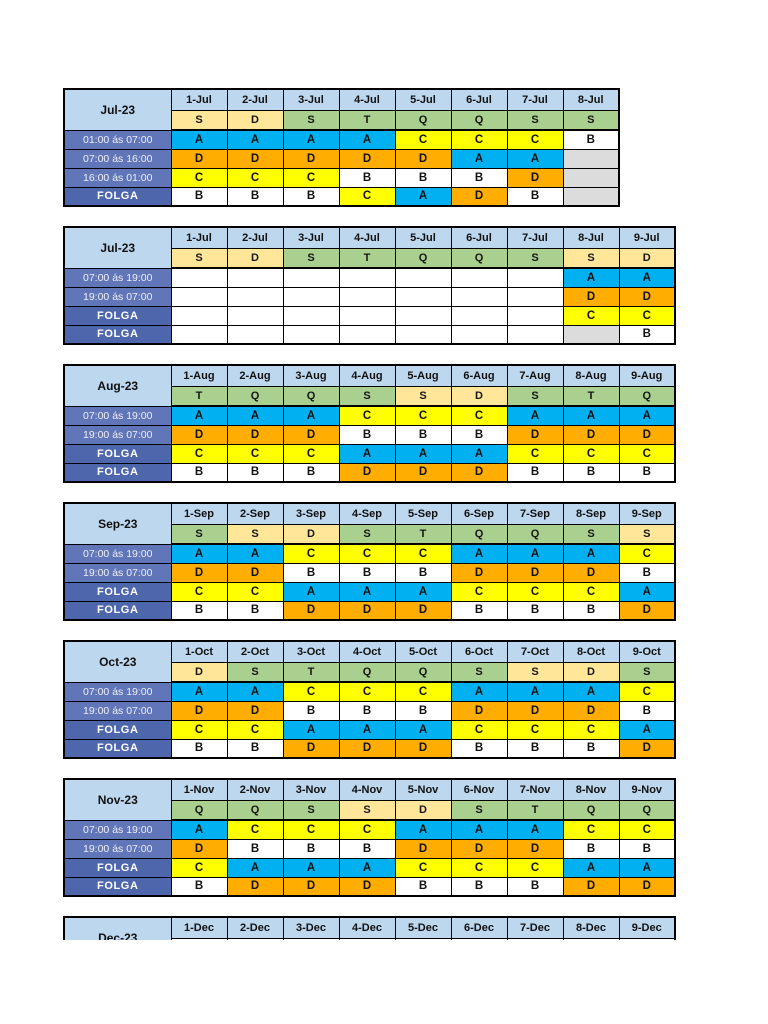 This screenshot has width=768, height=1024. Describe the element at coordinates (199, 513) in the screenshot. I see `date-header-cell: 1-Sep` at that location.